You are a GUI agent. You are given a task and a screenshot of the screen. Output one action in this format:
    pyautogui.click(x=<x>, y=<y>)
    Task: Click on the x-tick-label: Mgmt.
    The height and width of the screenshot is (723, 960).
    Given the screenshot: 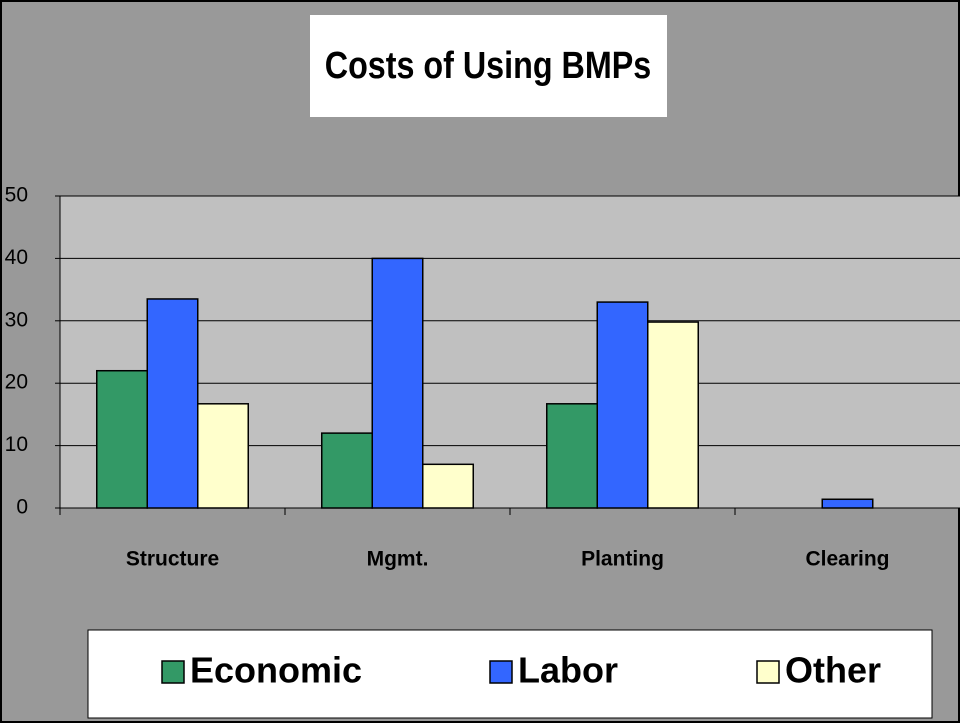 What is the action you would take?
    pyautogui.click(x=398, y=559)
    